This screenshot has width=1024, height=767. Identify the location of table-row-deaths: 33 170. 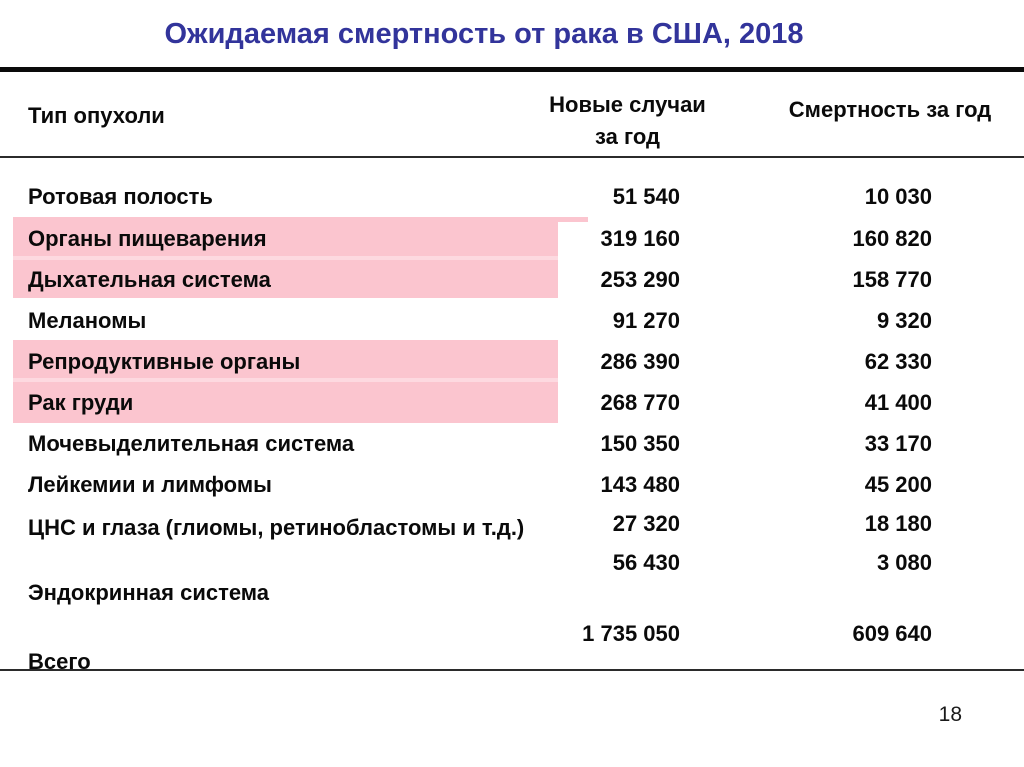
(898, 443).